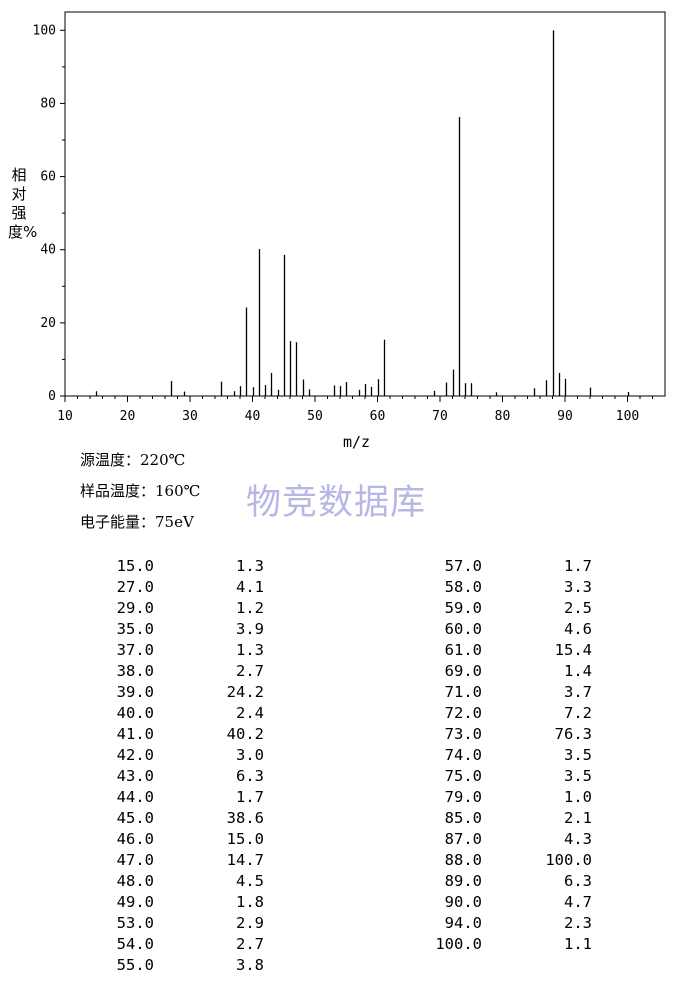 The image size is (686, 992). Describe the element at coordinates (463, 566) in the screenshot. I see `peak-mz-value: 57.0` at that location.